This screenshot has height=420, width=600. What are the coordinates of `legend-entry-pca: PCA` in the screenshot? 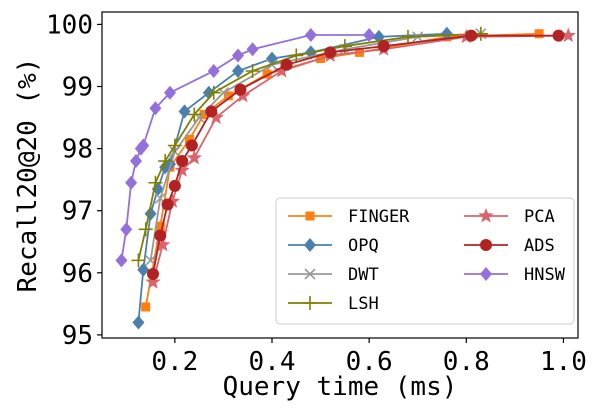 It's located at (509, 217).